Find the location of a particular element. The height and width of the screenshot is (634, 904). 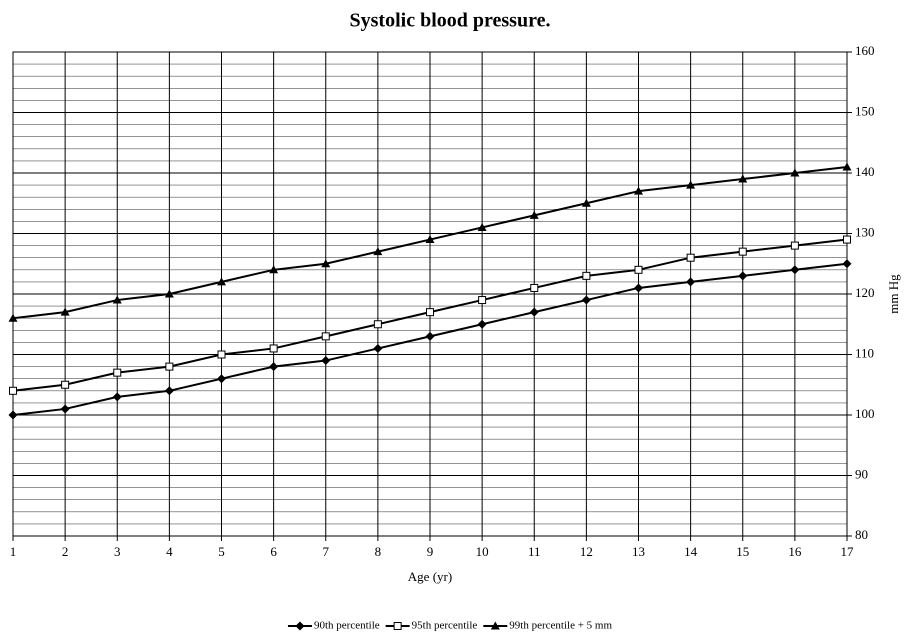

legend-label: 90th percentile is located at coordinates (347, 626).